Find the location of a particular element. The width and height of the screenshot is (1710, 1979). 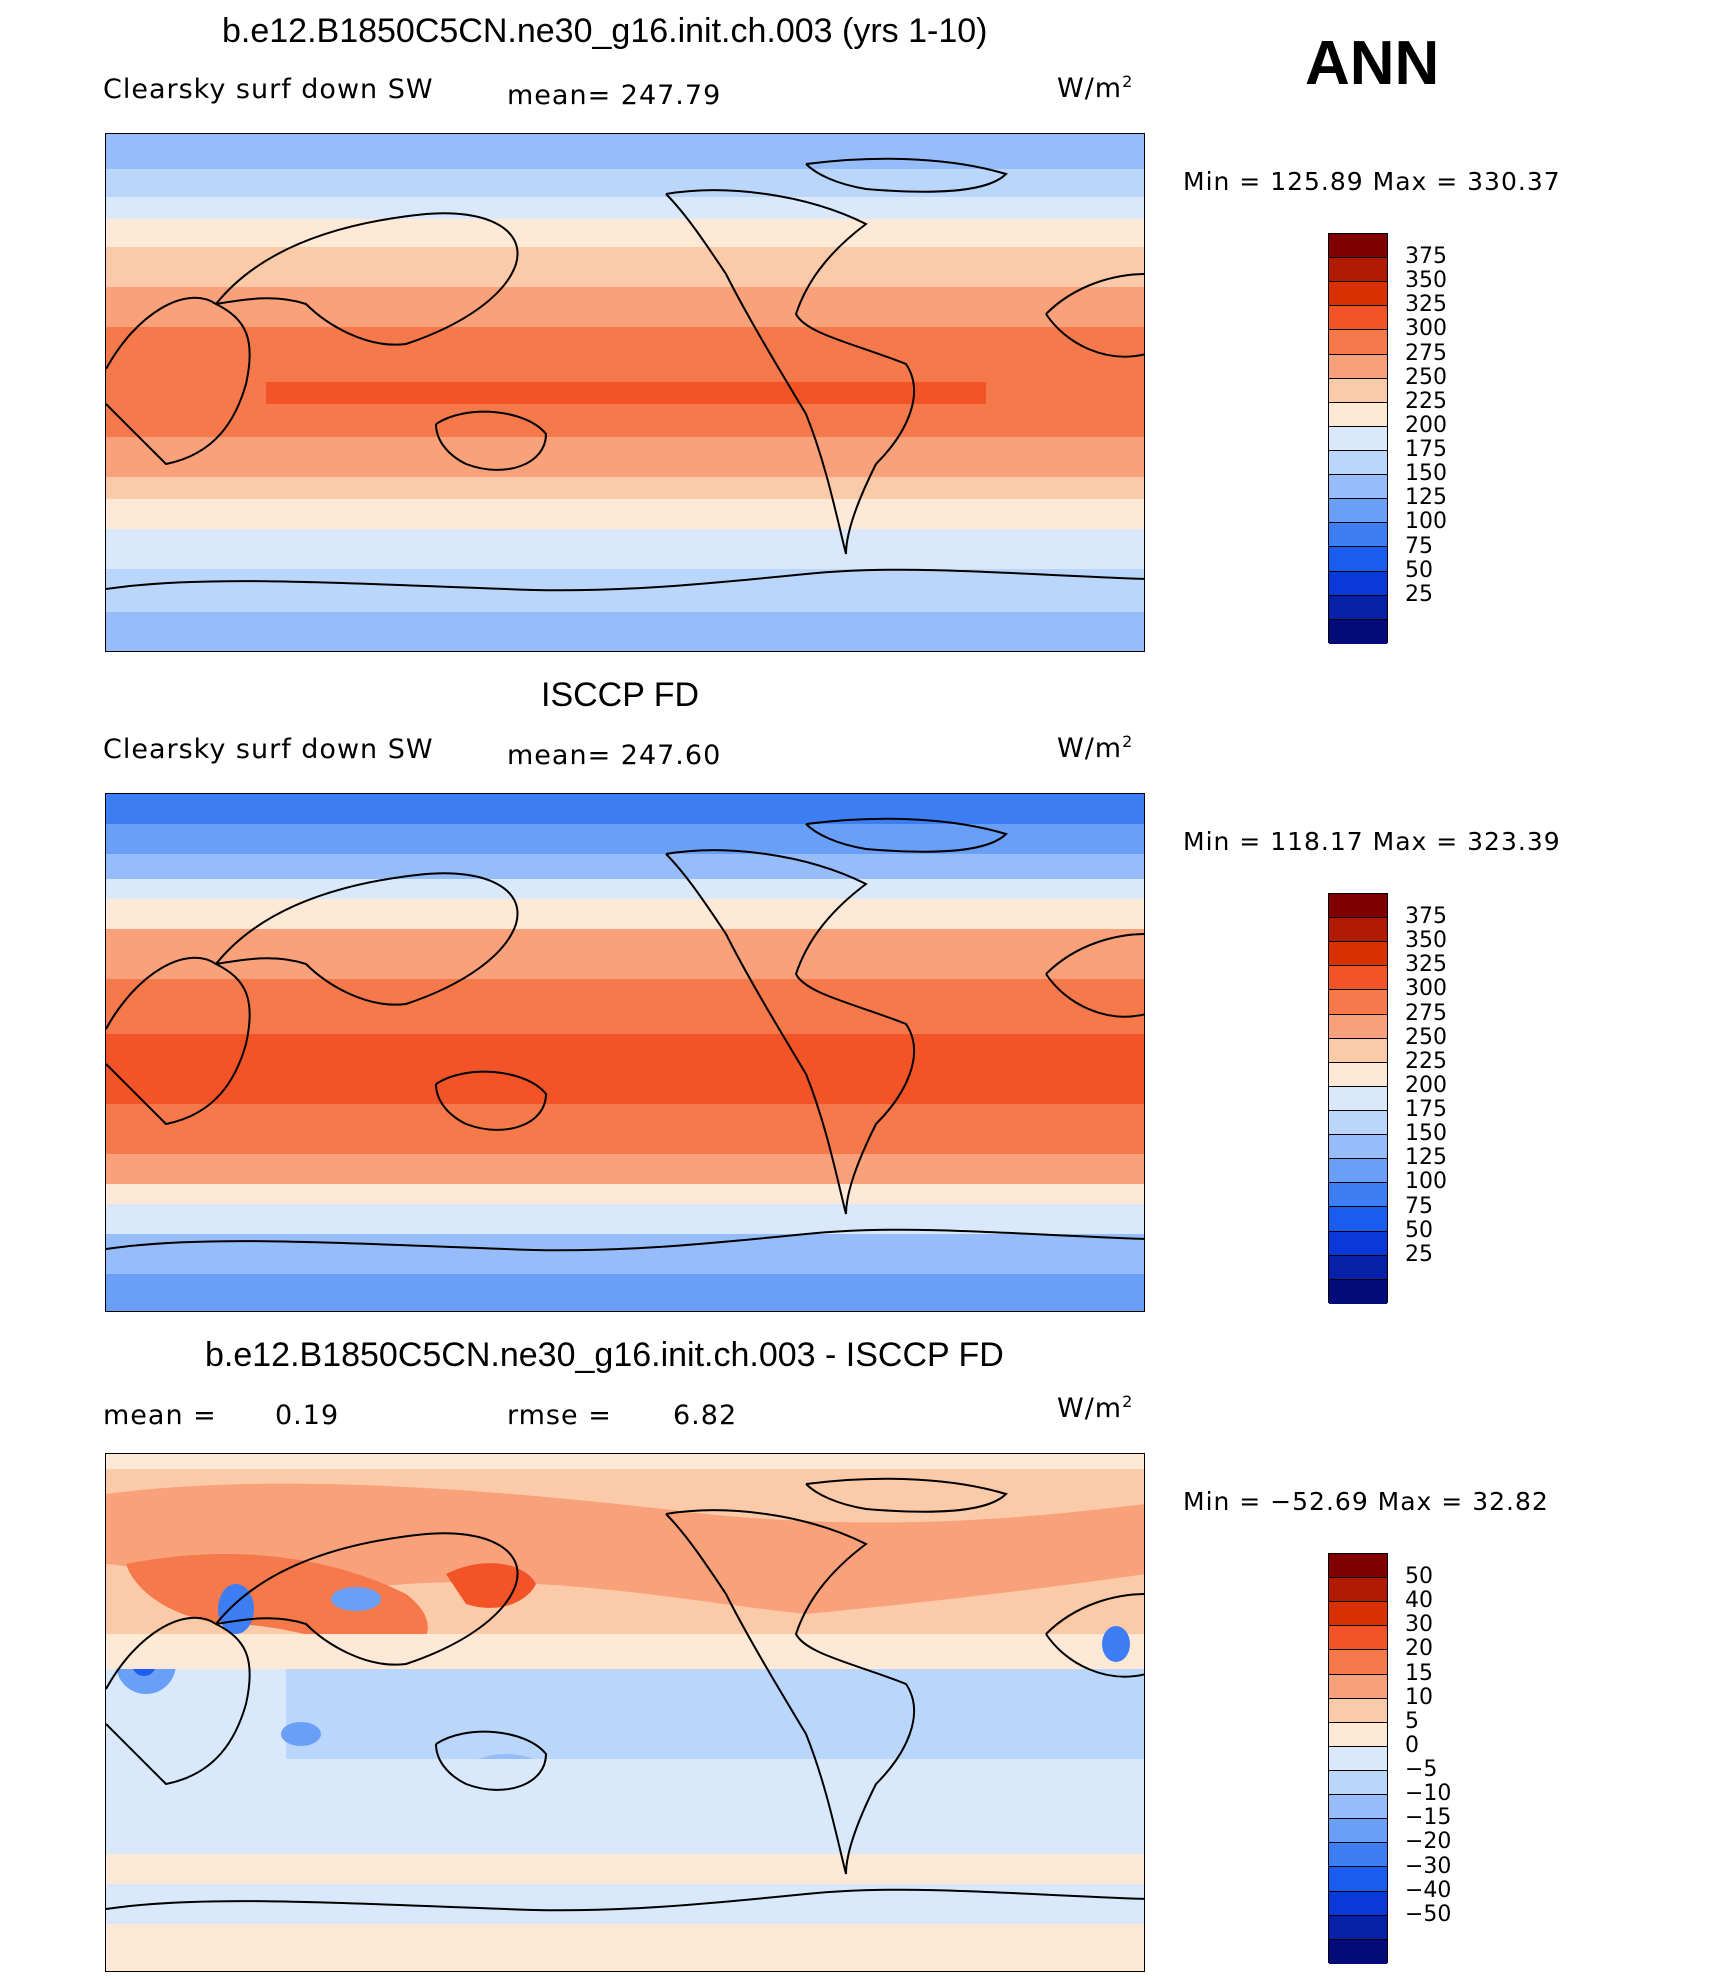

colorbar-tick-label: −15 is located at coordinates (1428, 1818).